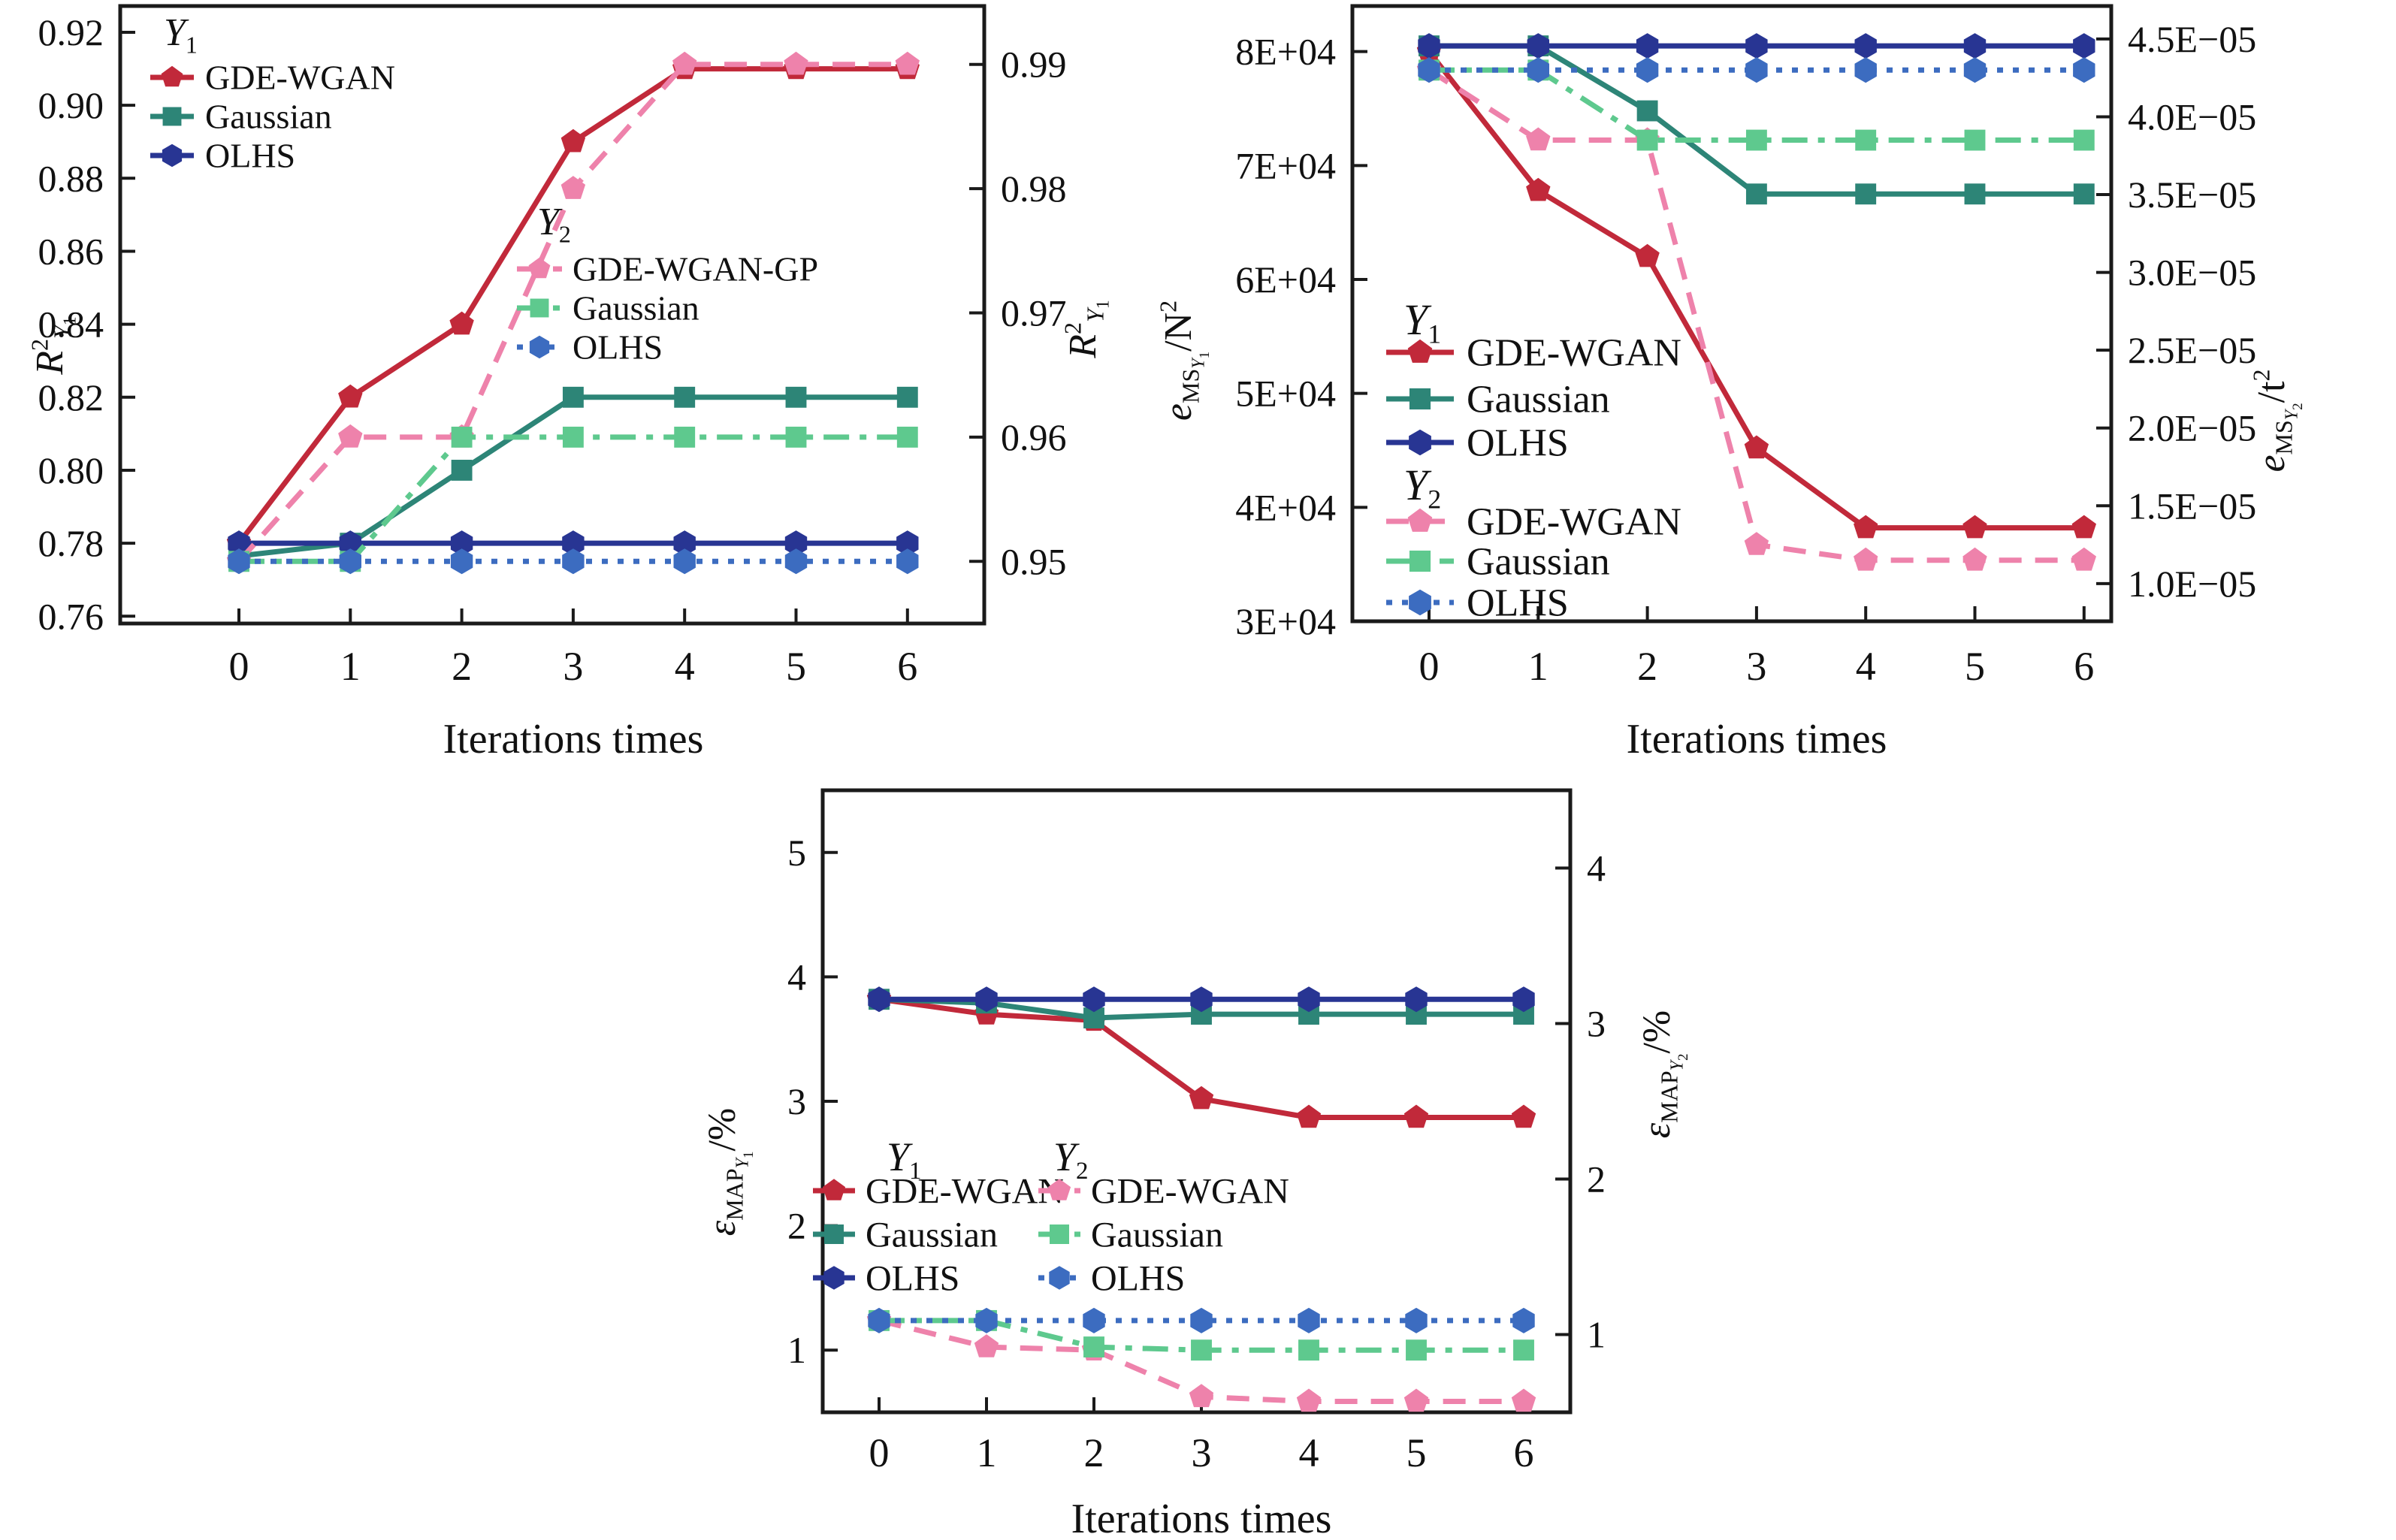 Image resolution: width=2396 pixels, height=1540 pixels. What do you see at coordinates (71, 470) in the screenshot?
I see `left-tick-label: 0.80` at bounding box center [71, 470].